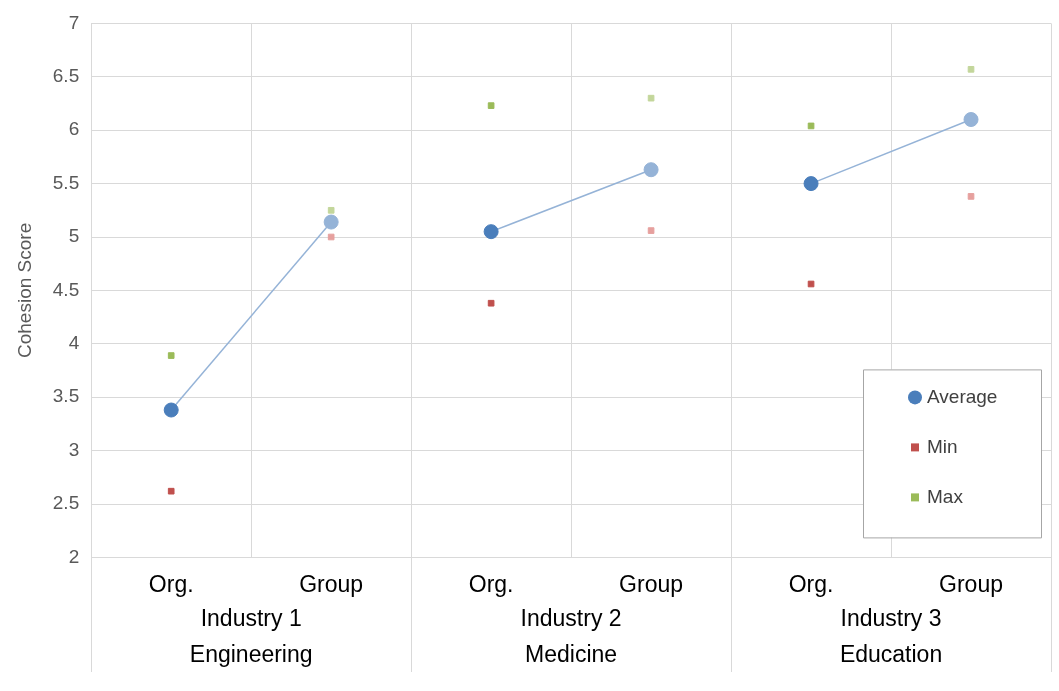 The width and height of the screenshot is (1059, 691). Describe the element at coordinates (66, 396) in the screenshot. I see `y-tick-label: 3.5` at that location.